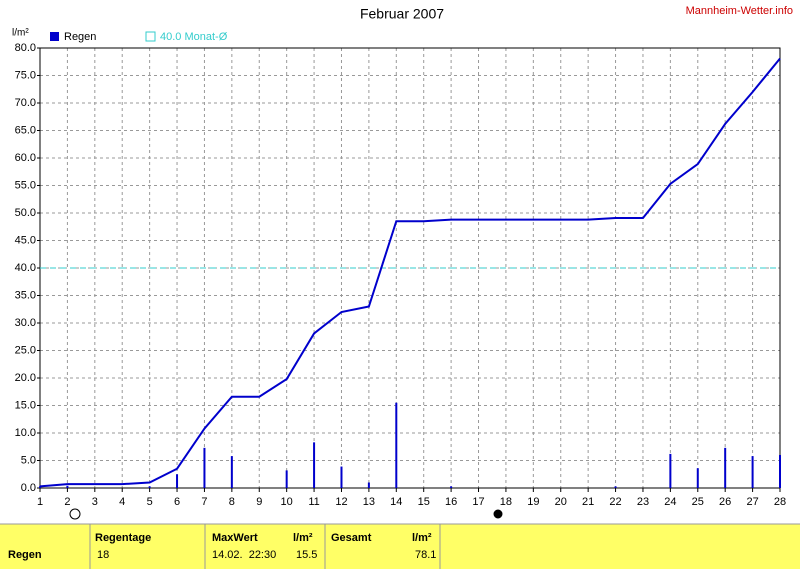 The image size is (800, 569). I want to click on table-lines, so click(400, 546).